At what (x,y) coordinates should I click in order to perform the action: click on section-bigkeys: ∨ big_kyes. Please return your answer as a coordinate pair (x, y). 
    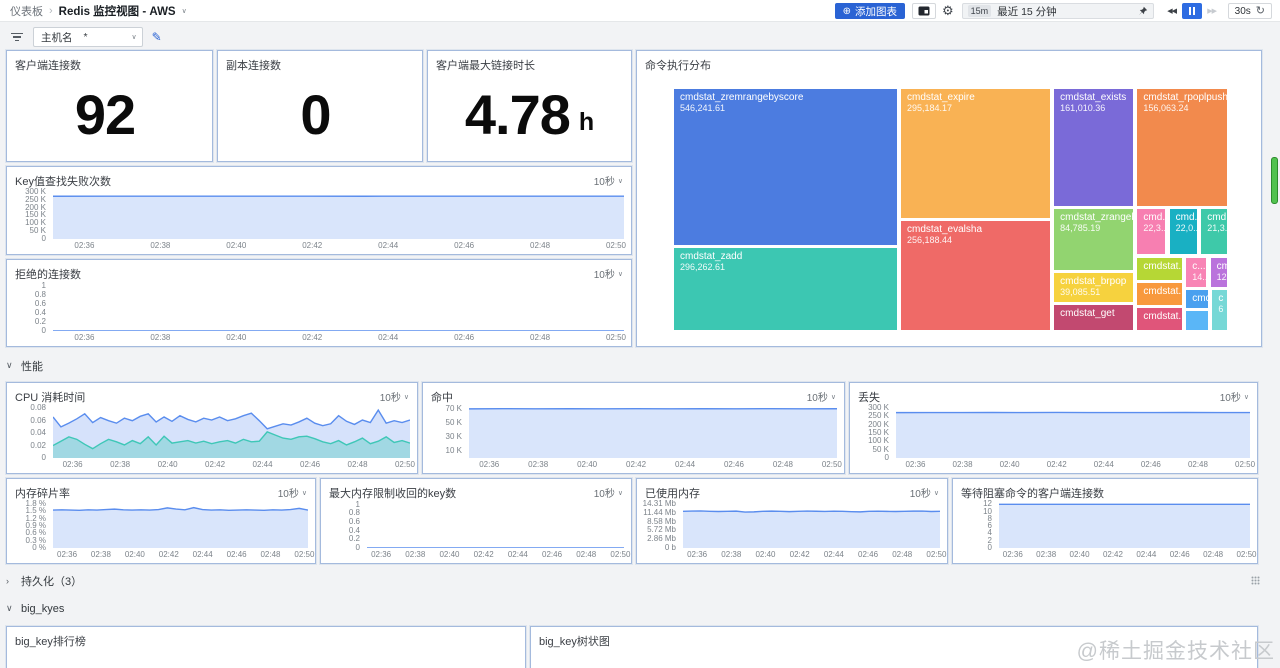
    Looking at the image, I should click on (35, 608).